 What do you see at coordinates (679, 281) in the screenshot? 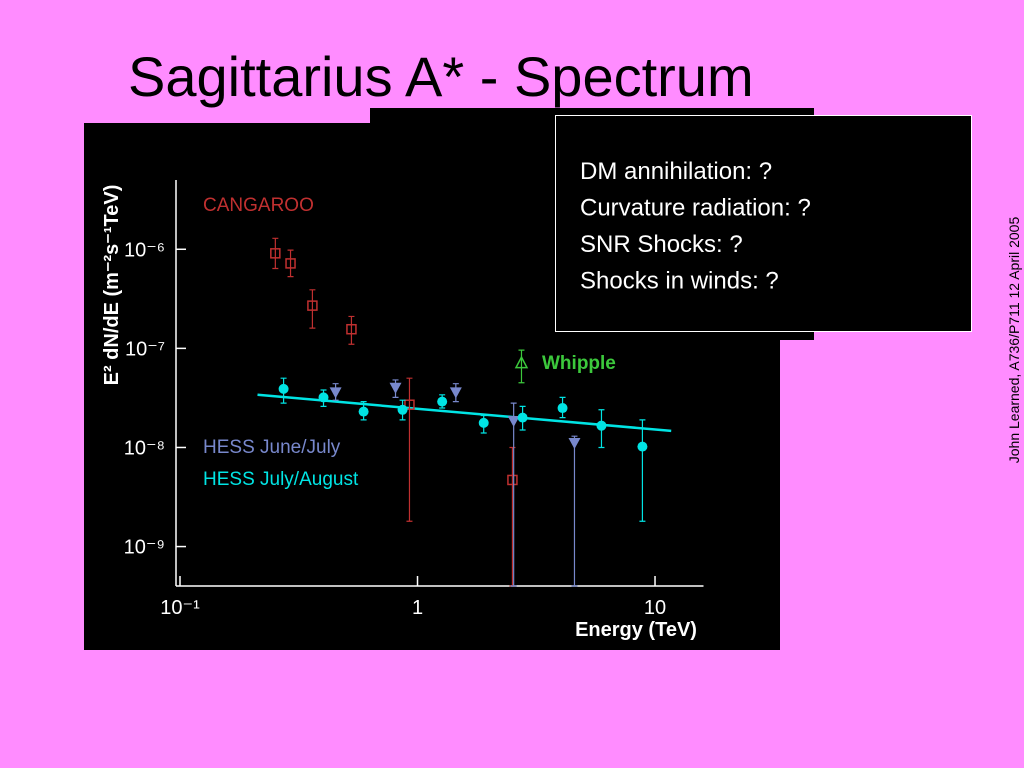
I see `note-line: Shocks in winds: ?` at bounding box center [679, 281].